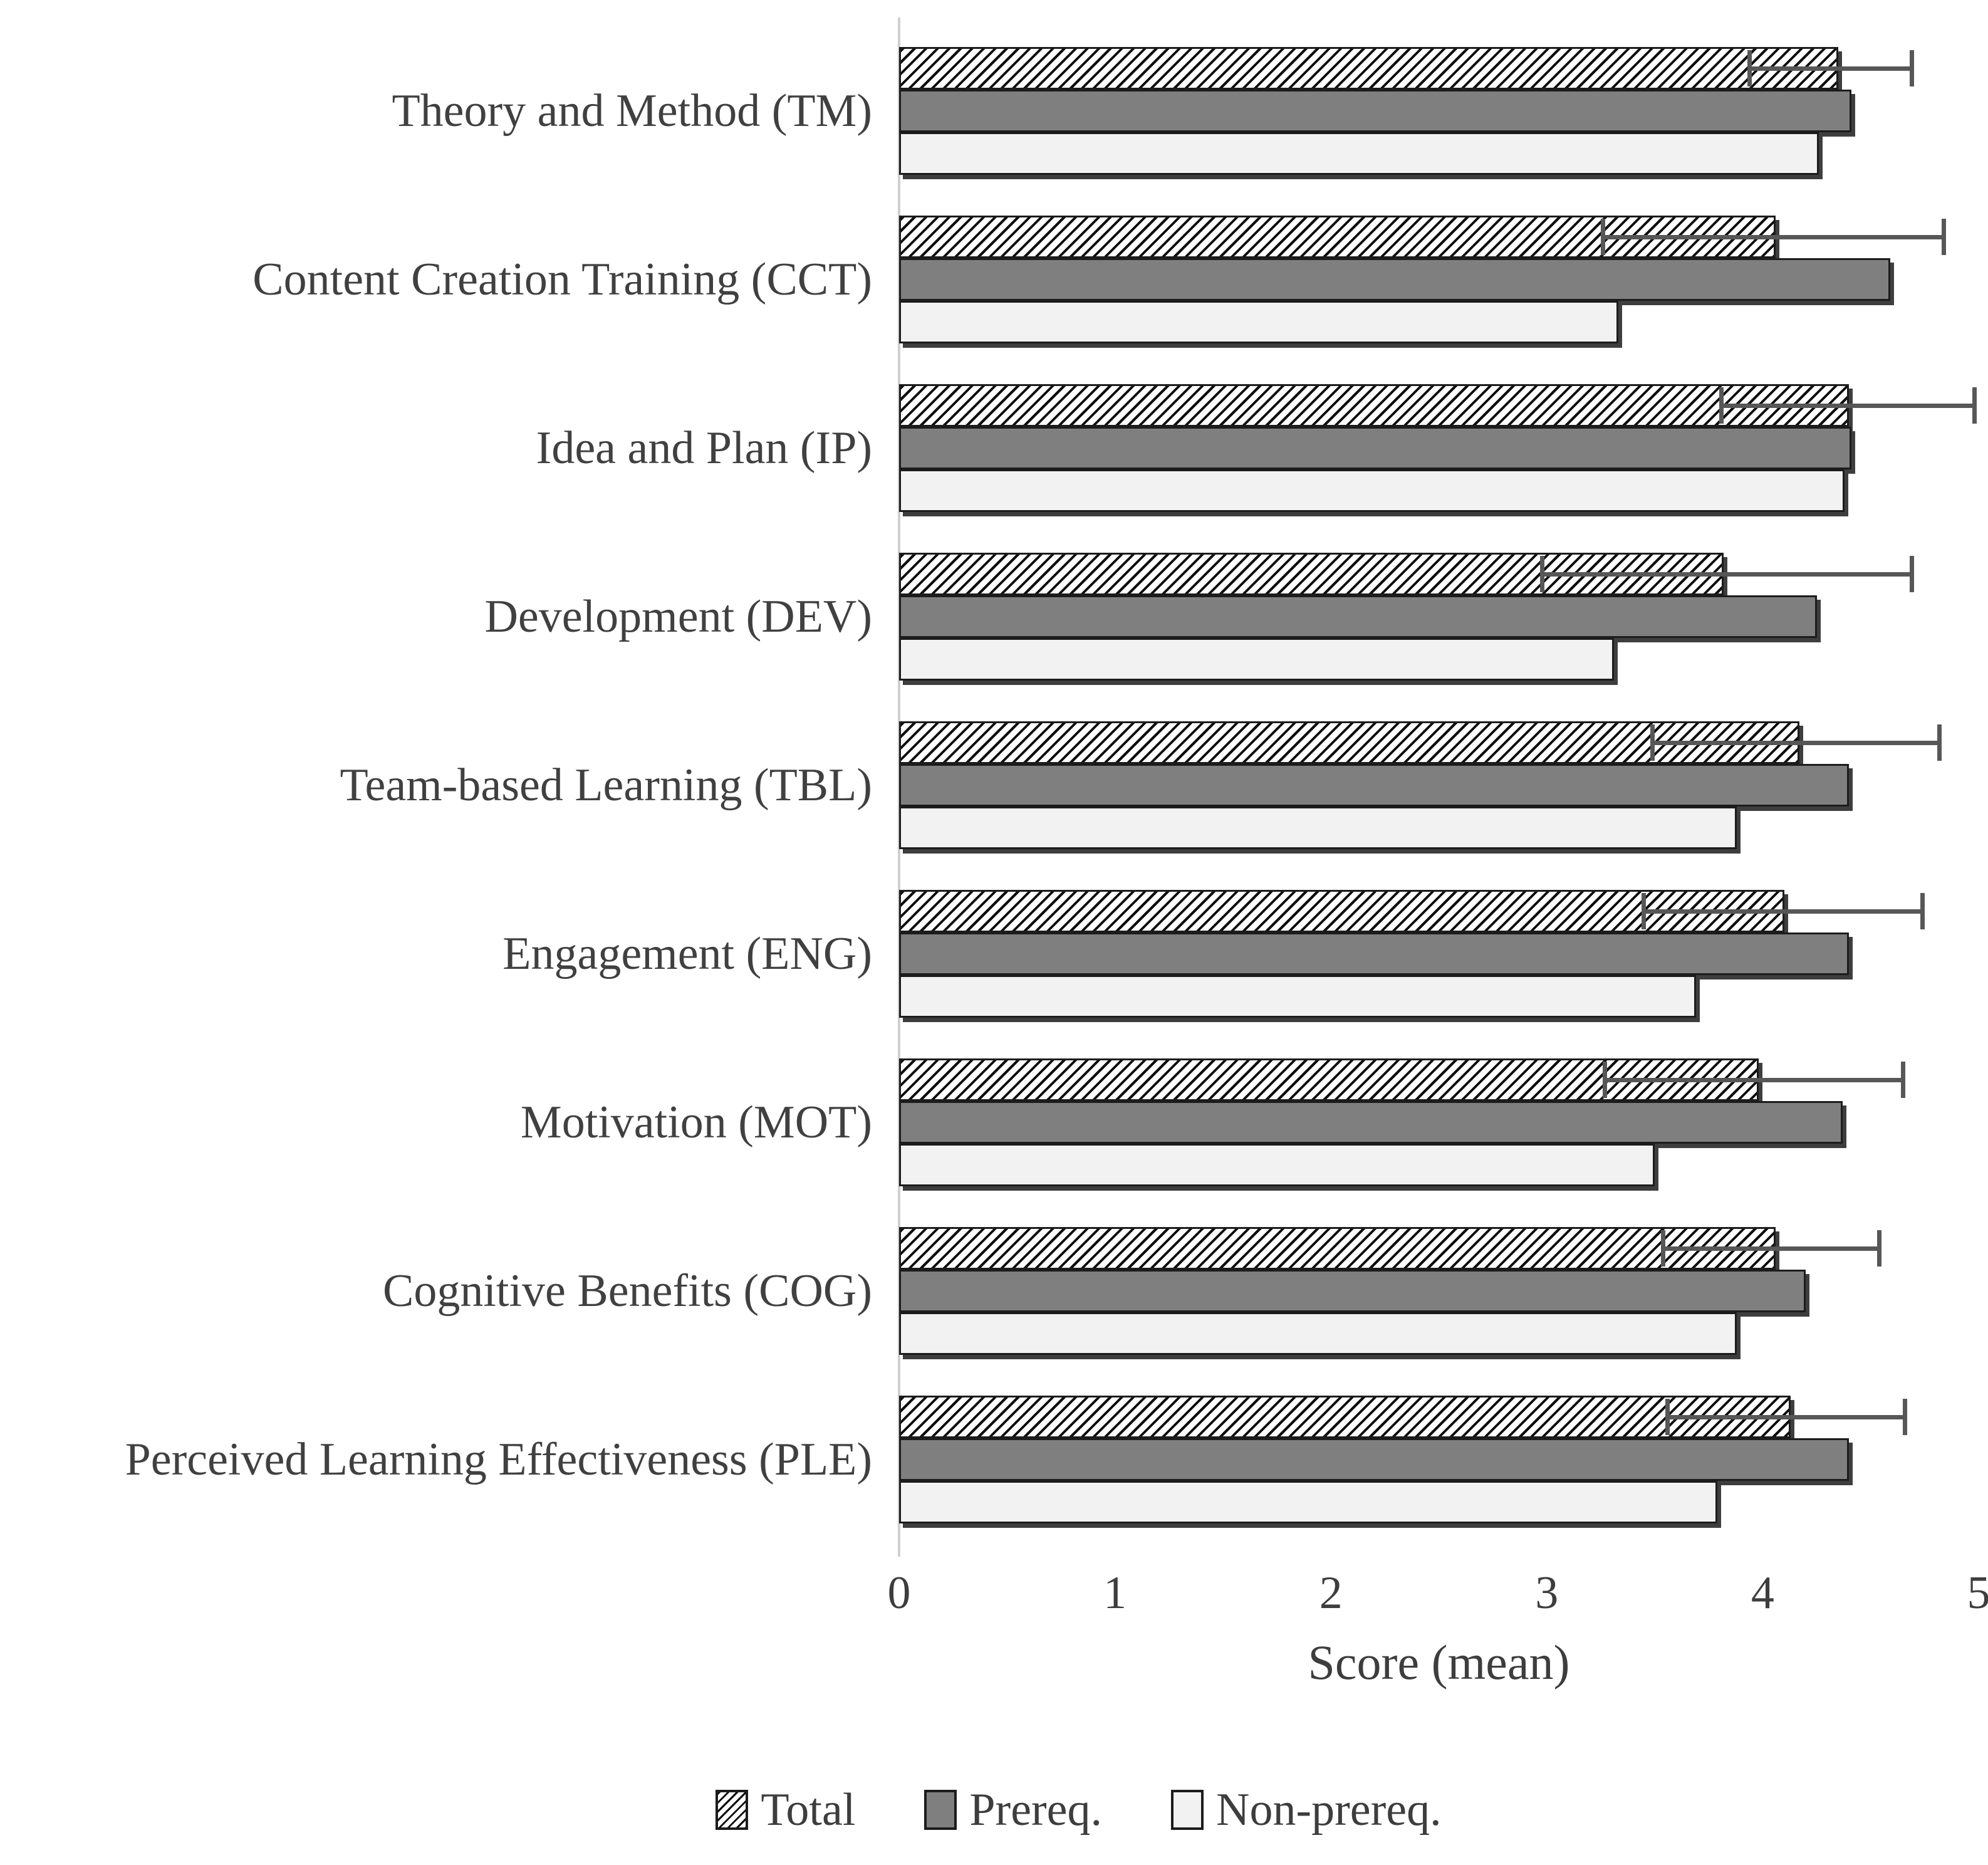 This screenshot has height=1865, width=1988. I want to click on legend-item-nonprereq: Non-prereq., so click(1306, 1810).